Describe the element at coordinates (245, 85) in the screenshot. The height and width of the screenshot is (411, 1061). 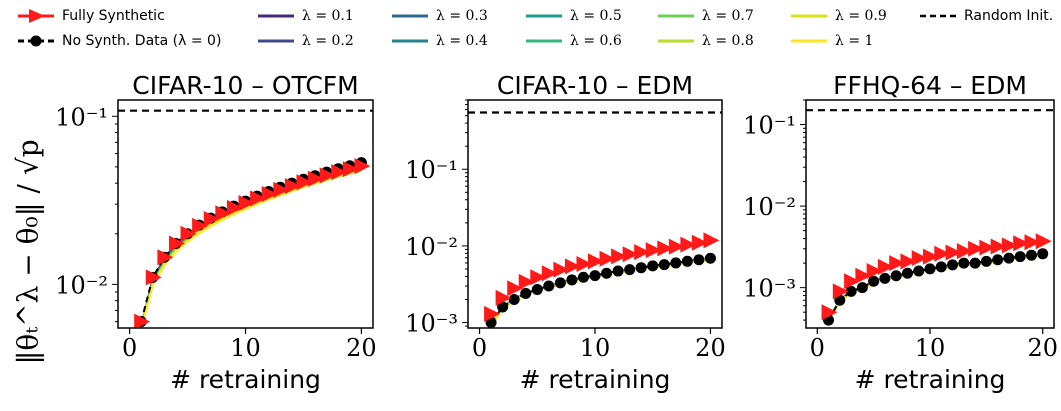
I see `chart-title: CIFAR-10 – OTCFM` at that location.